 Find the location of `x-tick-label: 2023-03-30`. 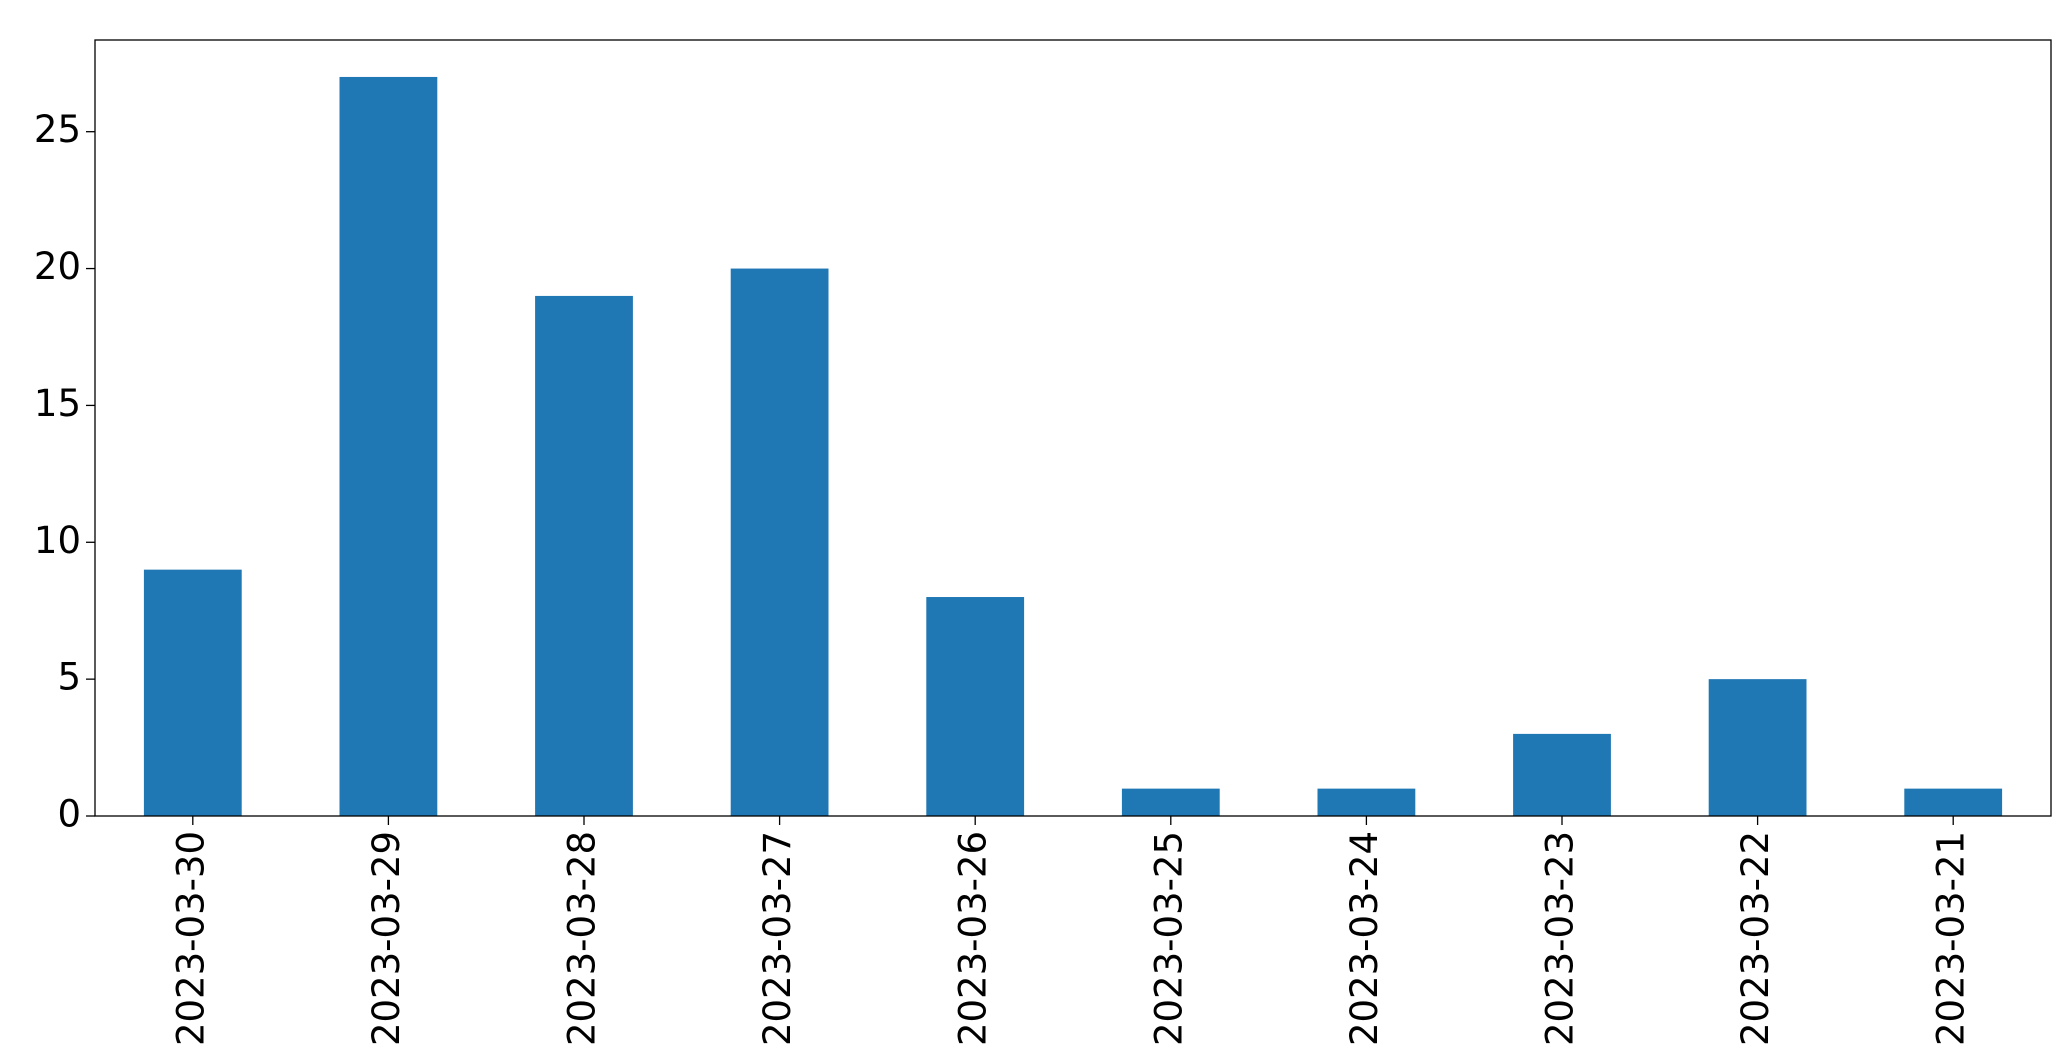

x-tick-label: 2023-03-30 is located at coordinates (190, 938).